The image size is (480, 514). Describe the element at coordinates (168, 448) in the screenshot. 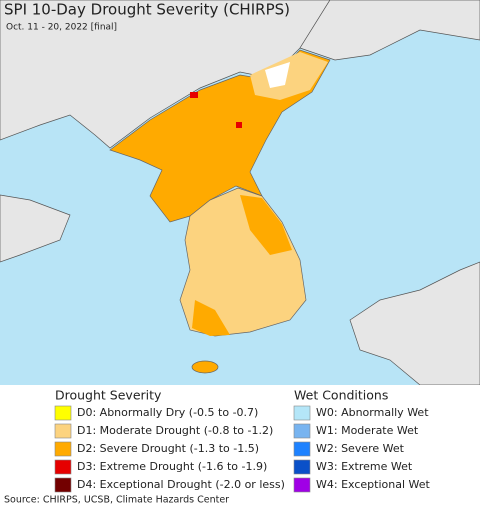

I see `legend-label: D2: Severe Drought (-1.3 to -1.5)` at that location.